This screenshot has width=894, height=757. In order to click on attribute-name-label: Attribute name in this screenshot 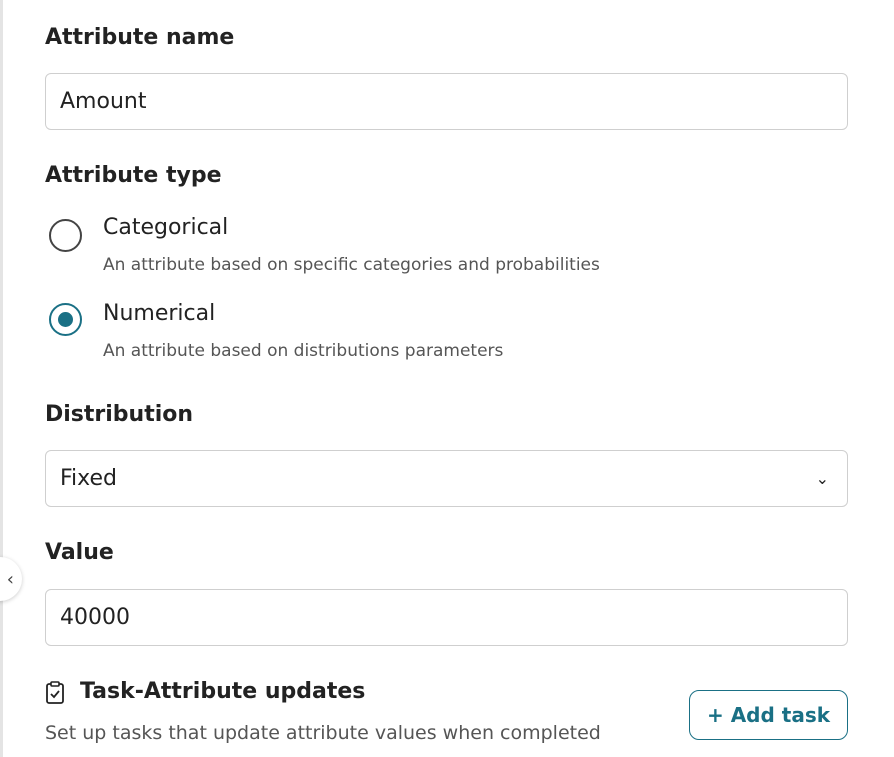, I will do `click(140, 37)`.